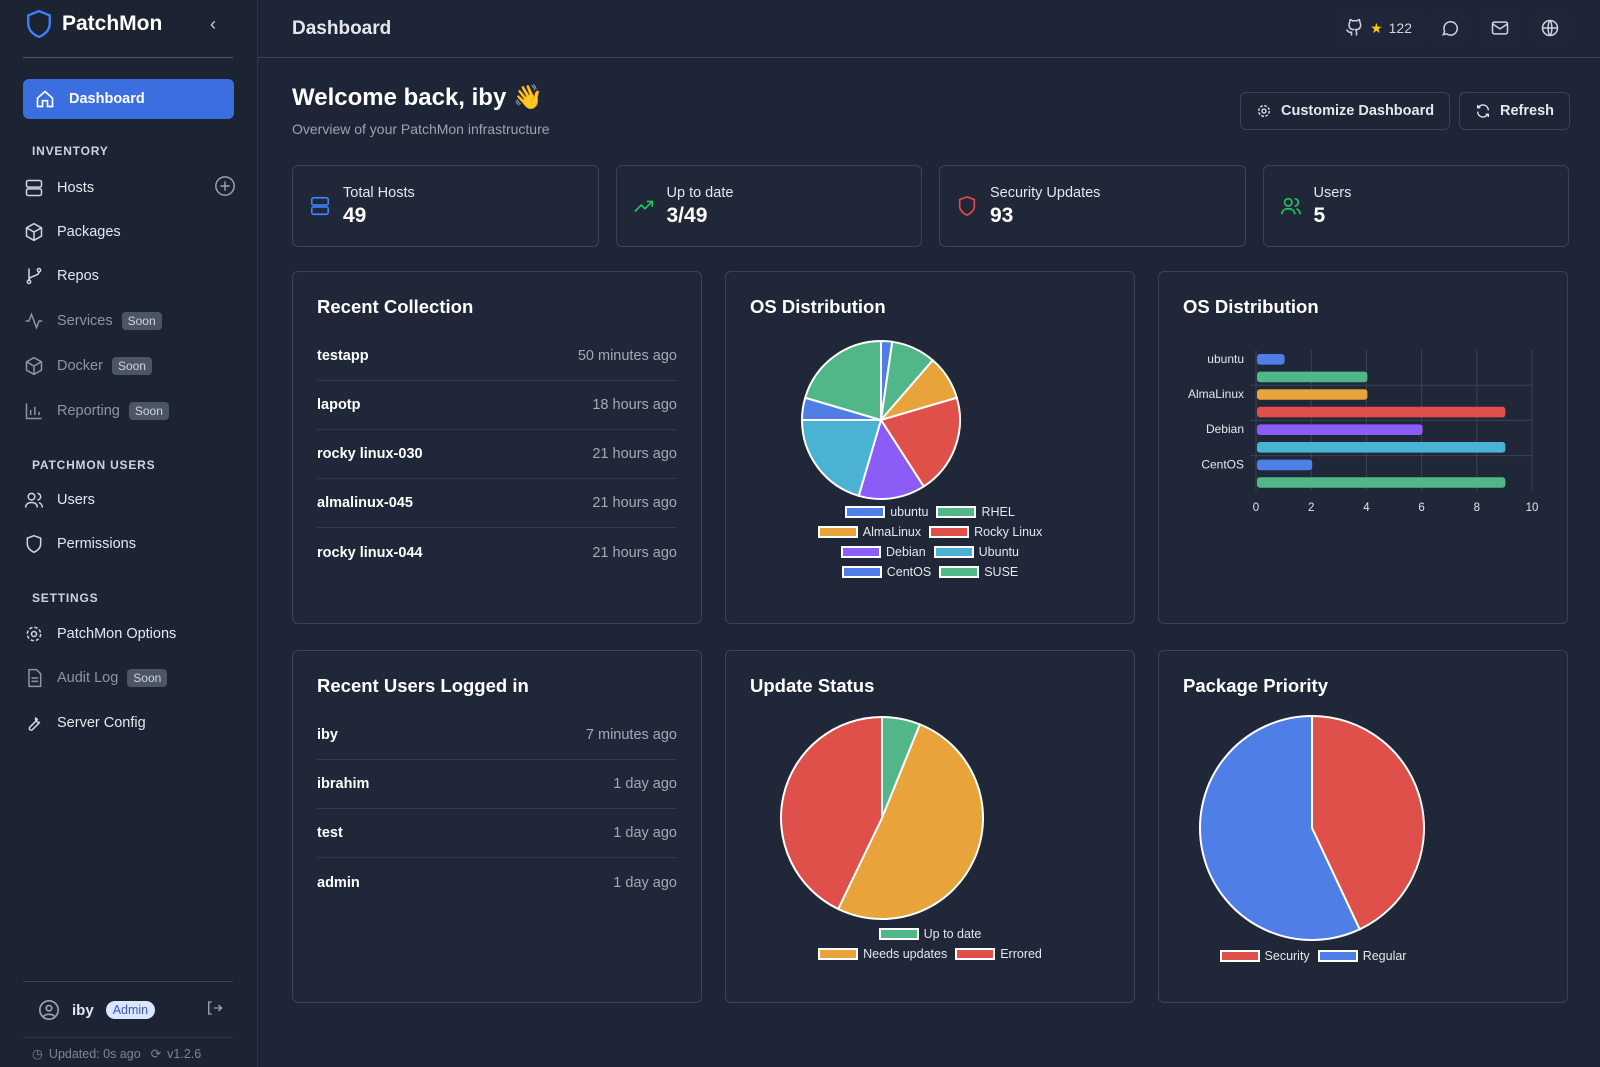  Describe the element at coordinates (1340, 429) in the screenshot. I see `bar-debian` at that location.